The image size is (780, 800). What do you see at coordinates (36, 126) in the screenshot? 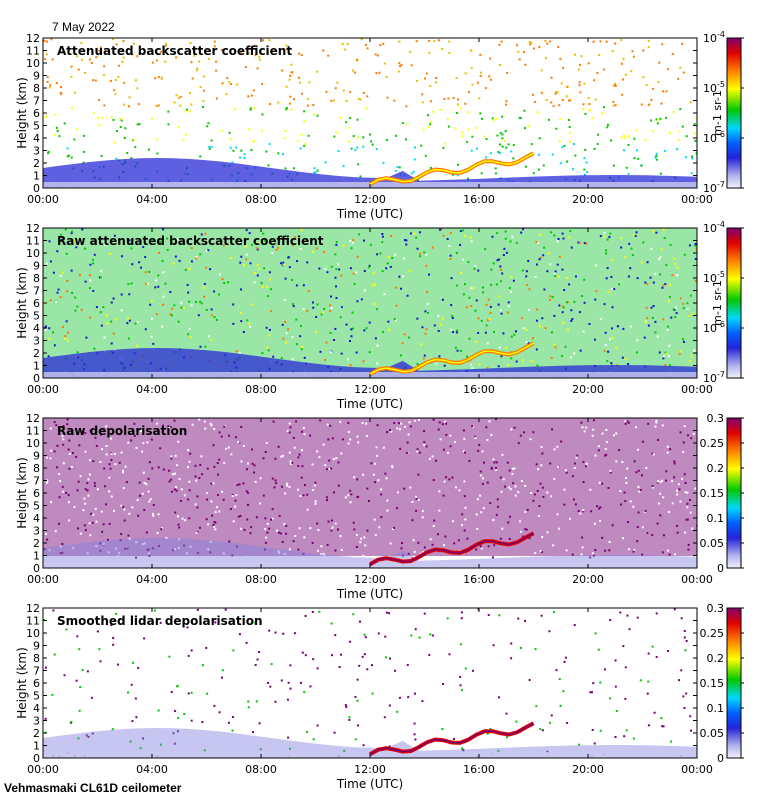
I see `y-tick-label: 5` at bounding box center [36, 126].